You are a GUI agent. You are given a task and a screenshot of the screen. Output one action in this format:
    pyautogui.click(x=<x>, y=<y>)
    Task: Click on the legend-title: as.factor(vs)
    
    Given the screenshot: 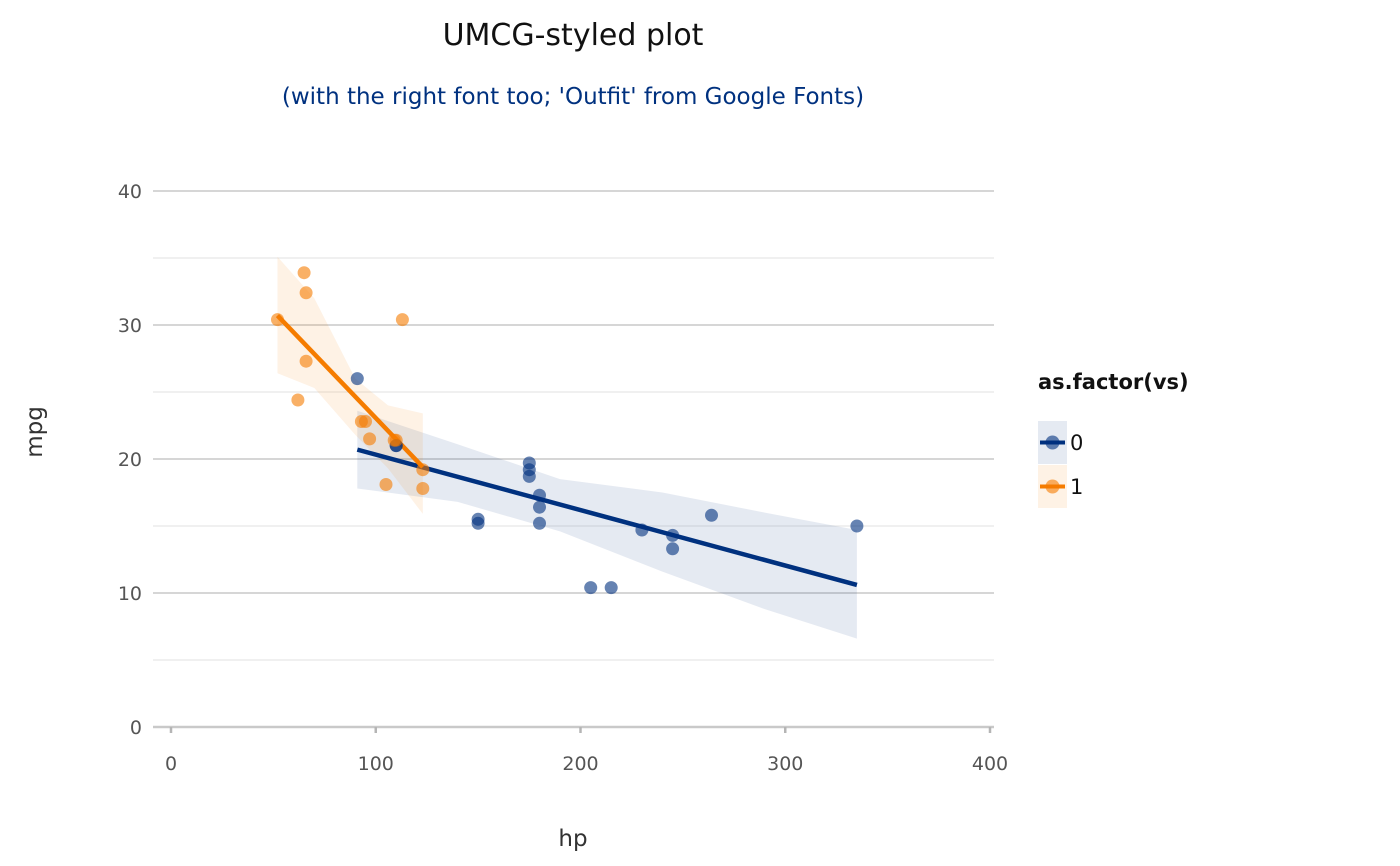 What is the action you would take?
    pyautogui.click(x=1113, y=382)
    